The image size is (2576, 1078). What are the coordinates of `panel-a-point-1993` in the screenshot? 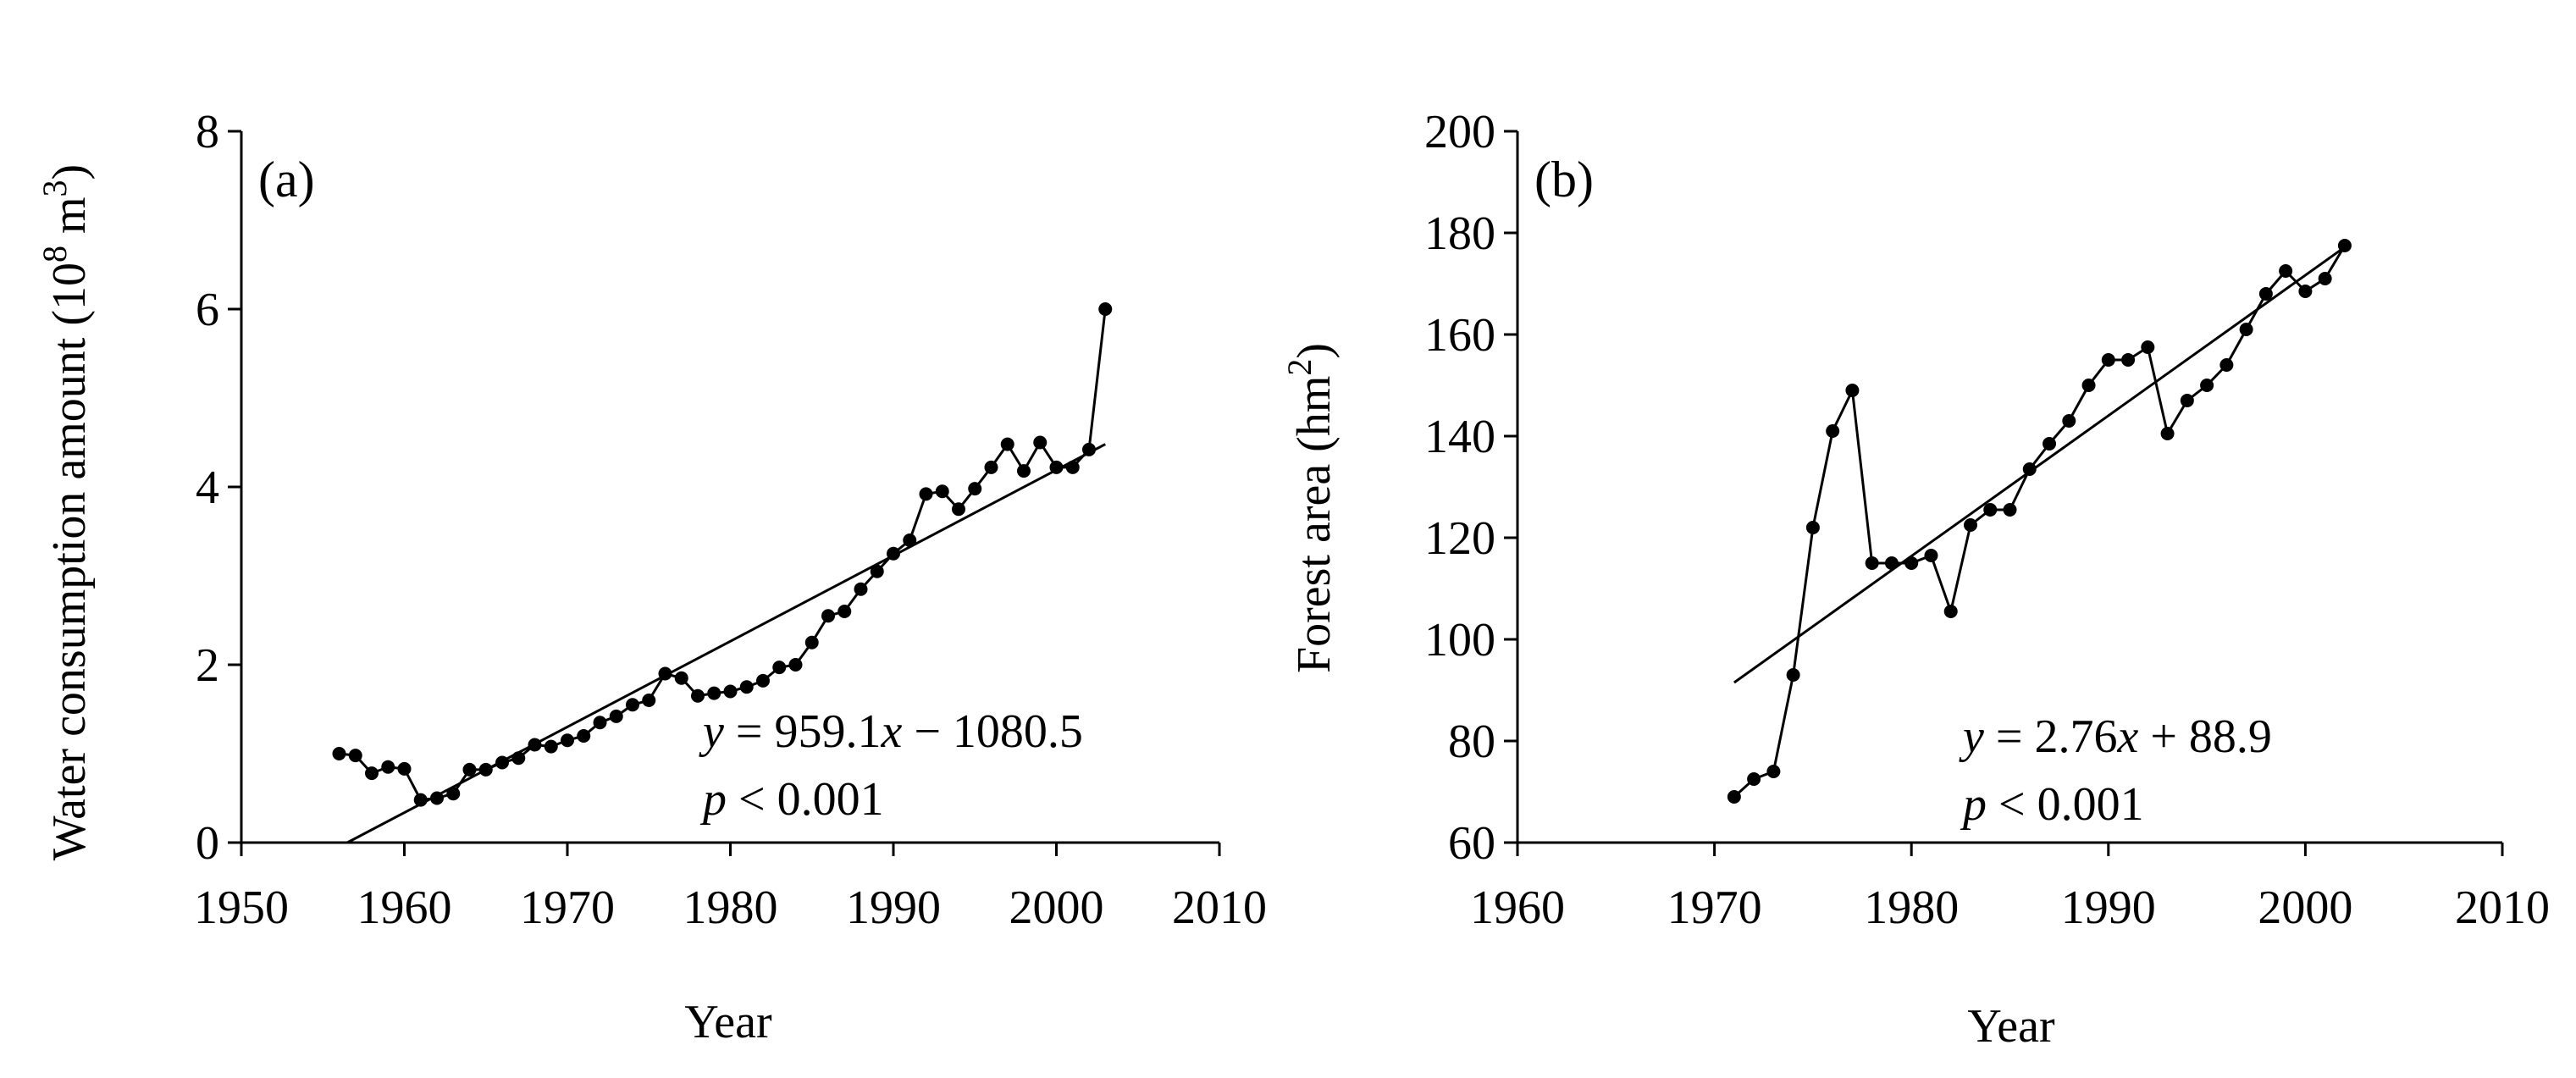 It's located at (942, 492).